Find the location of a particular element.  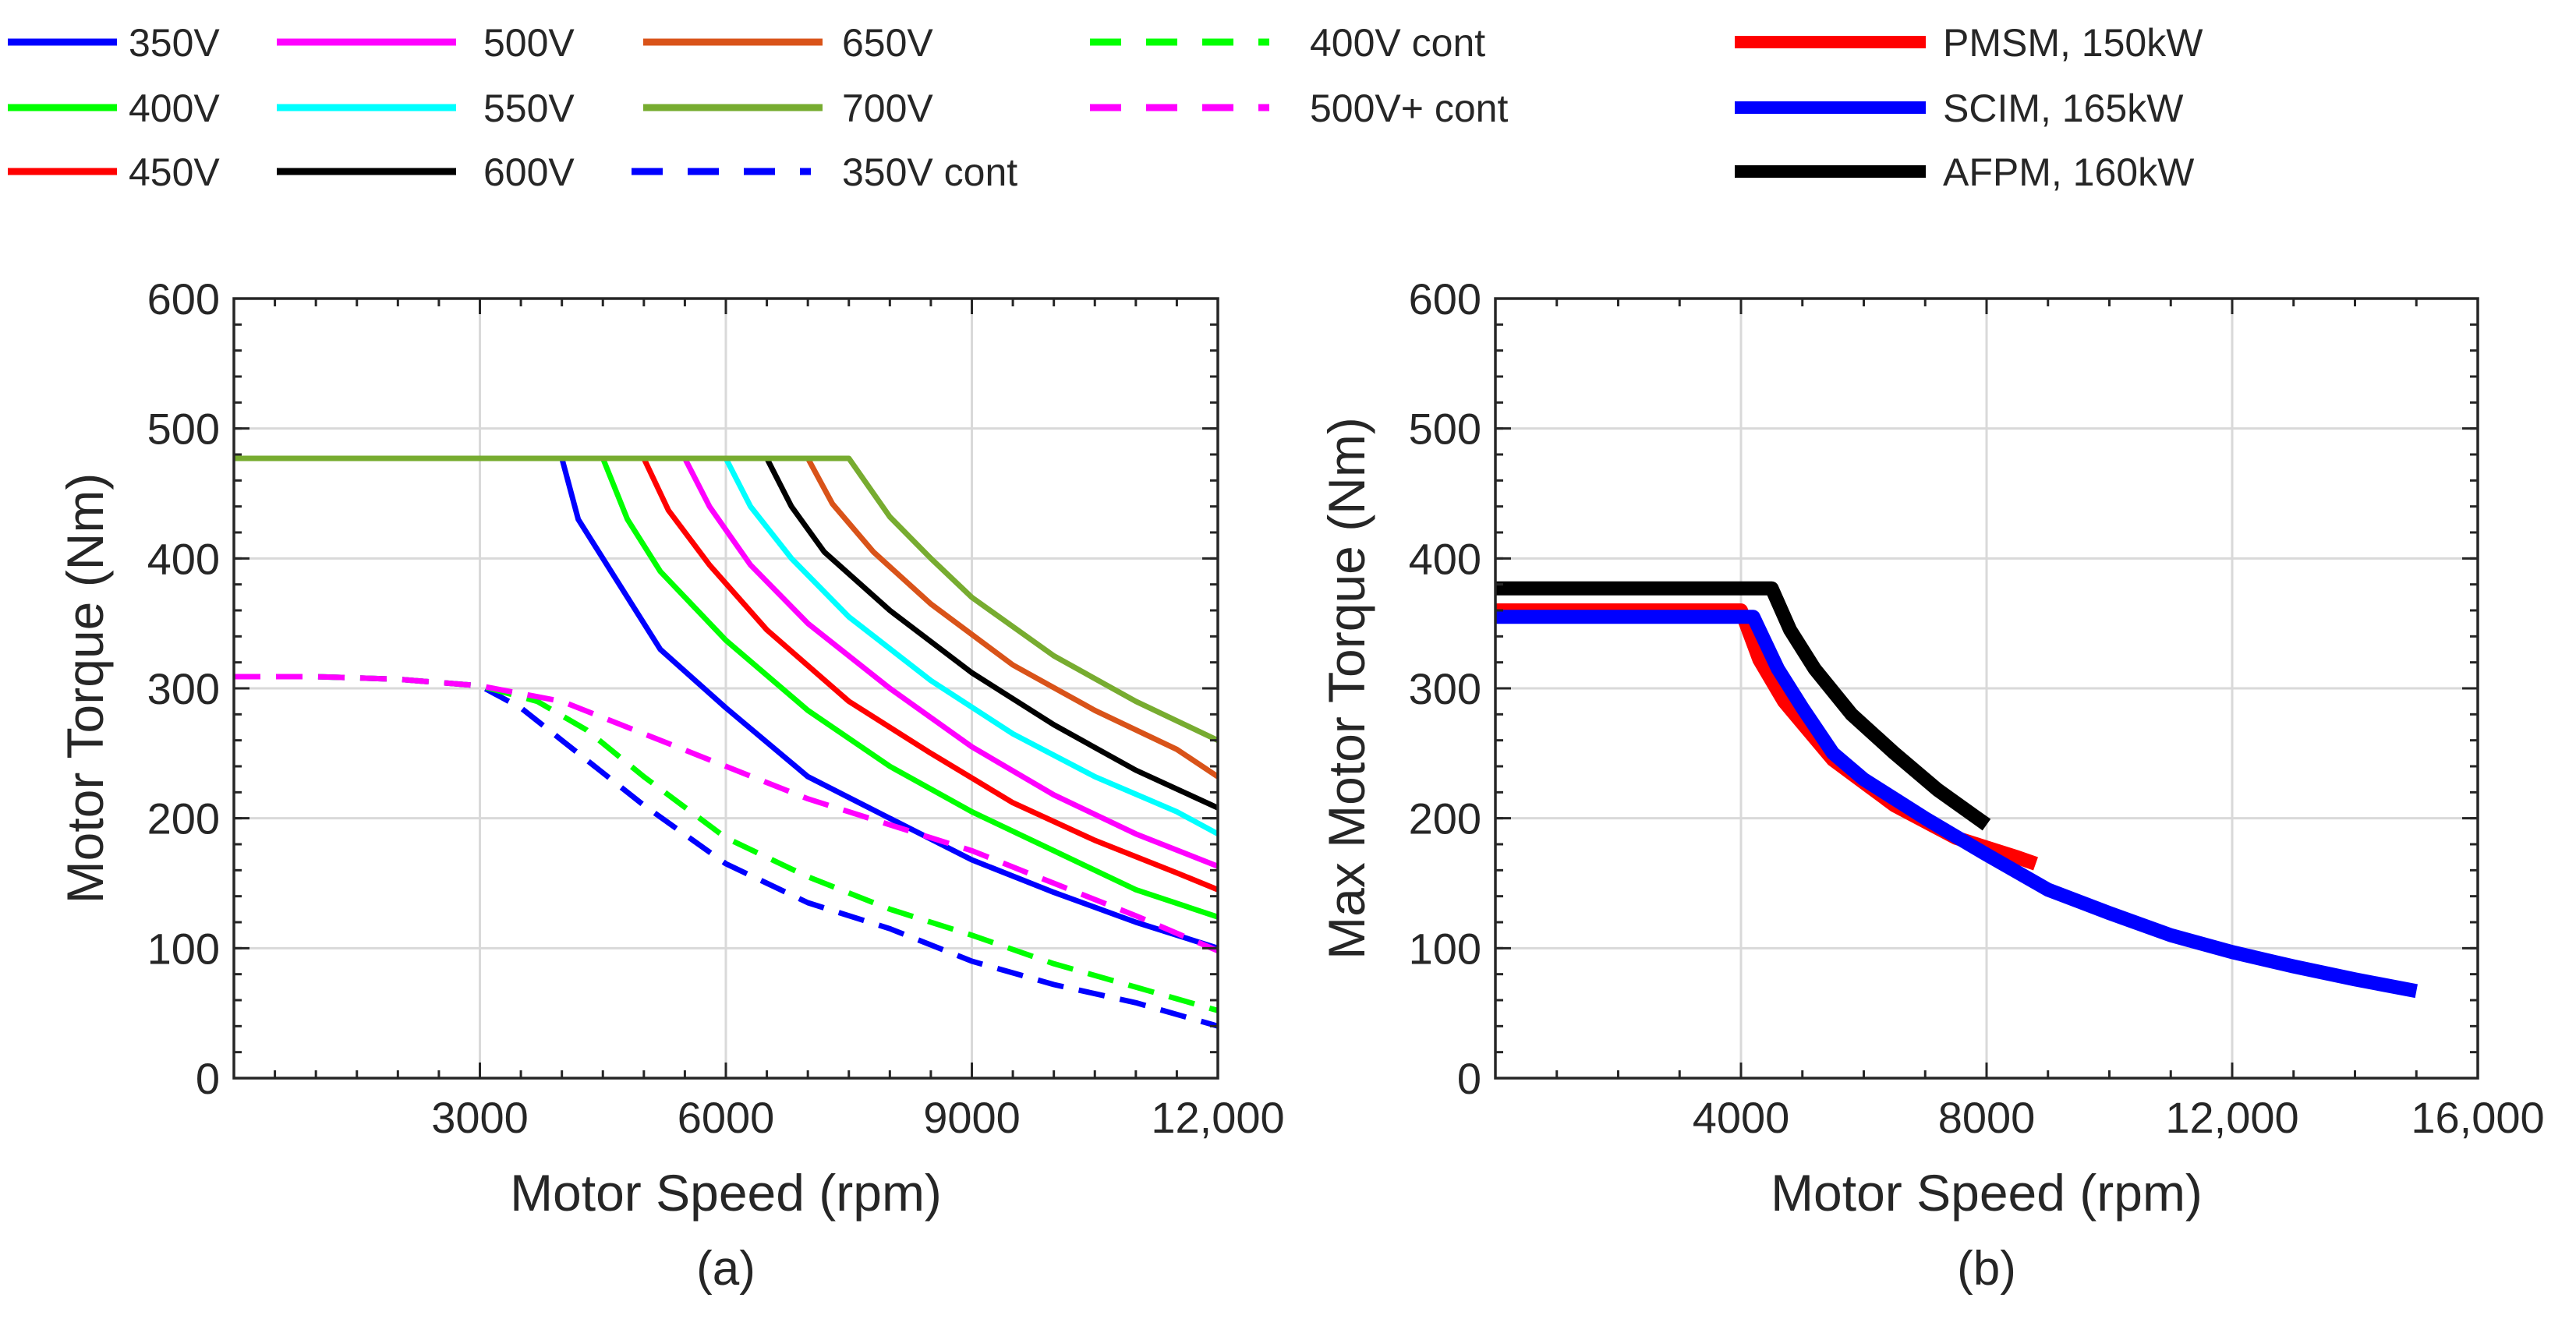

panel-b-series-afpm-160kw is located at coordinates (1743, 706).